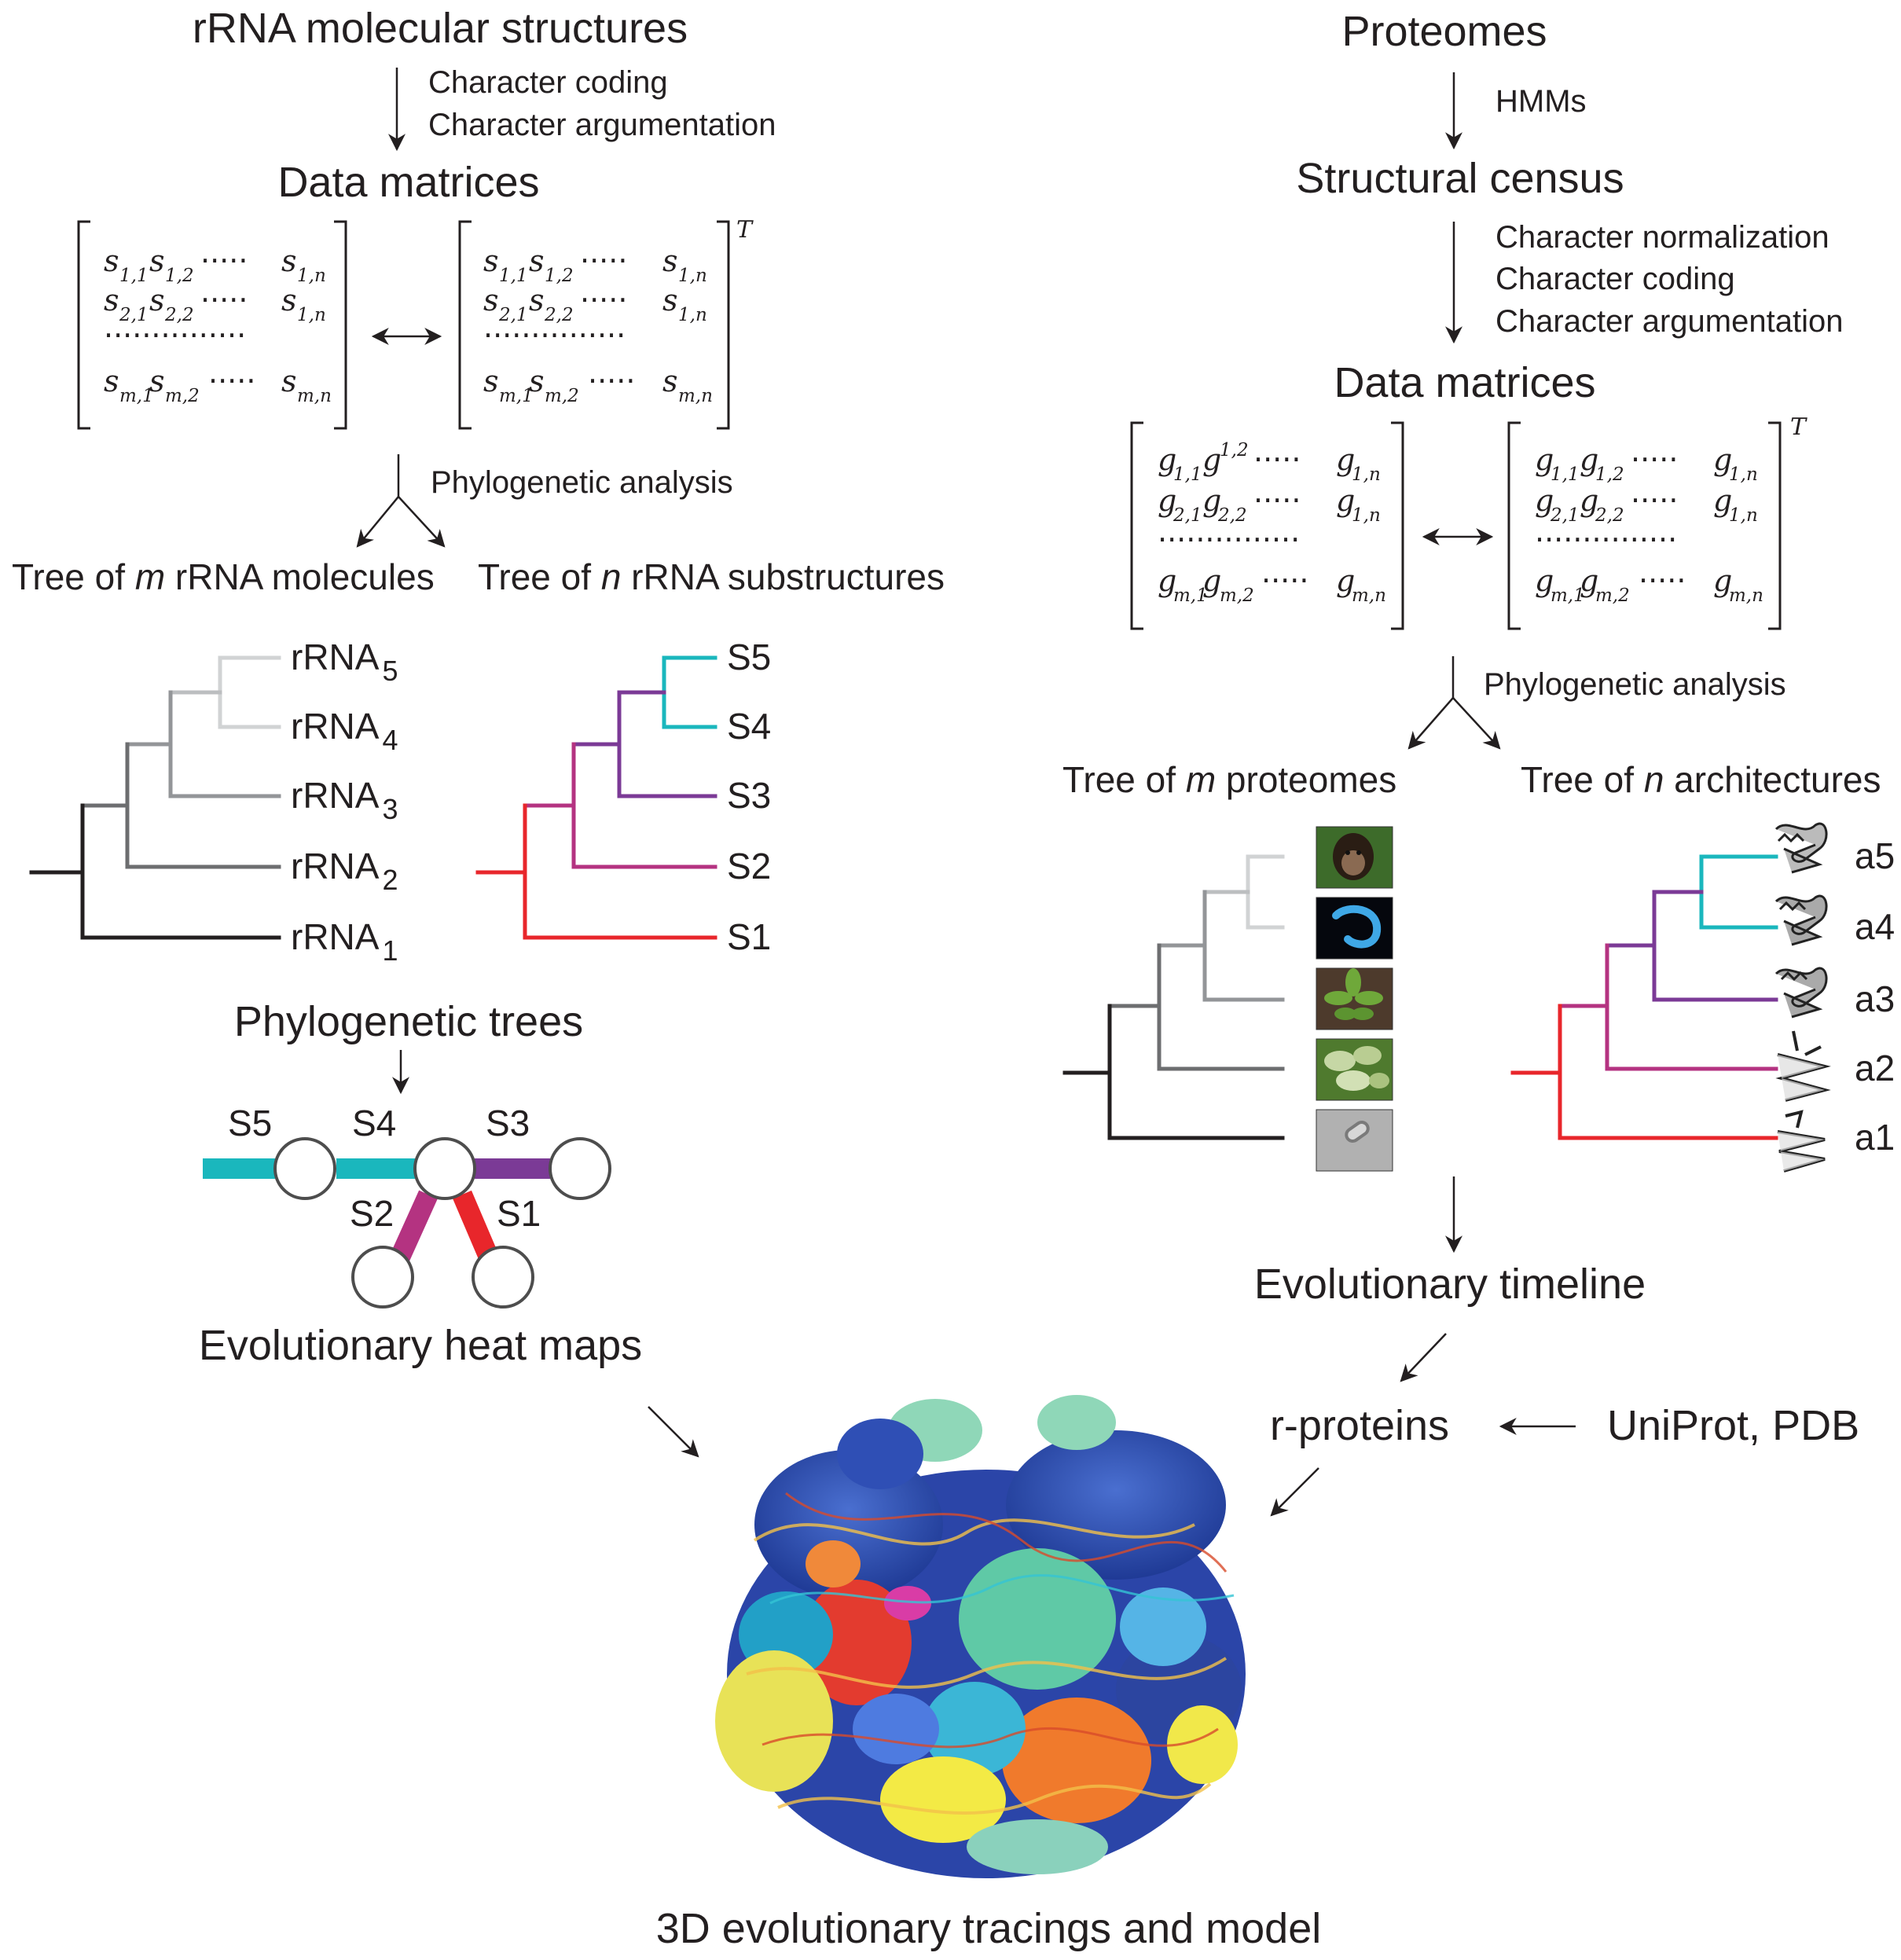  I want to click on step-character-argumentation: Character argumentation, so click(602, 125).